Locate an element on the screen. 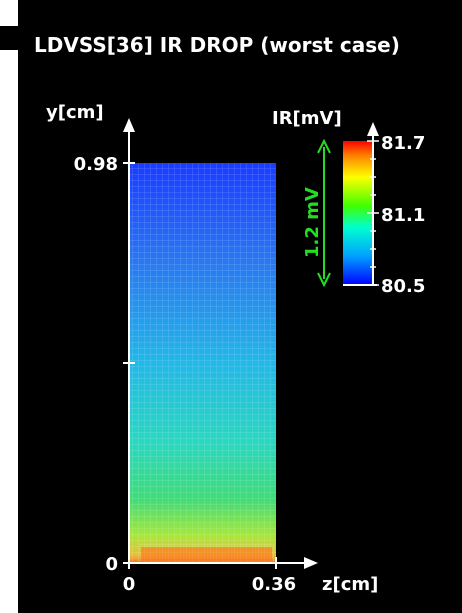  x-tick-label: 0 is located at coordinates (129, 584).